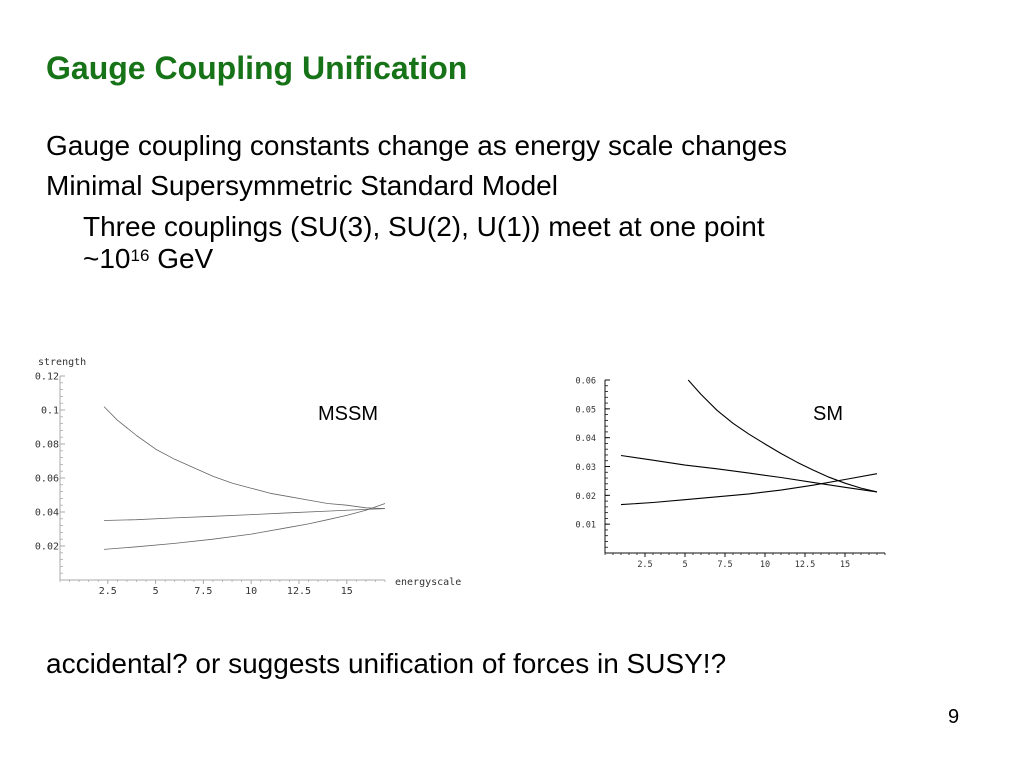 Image resolution: width=1024 pixels, height=768 pixels. What do you see at coordinates (107, 258) in the screenshot?
I see `unification-scale-base: ~10` at bounding box center [107, 258].